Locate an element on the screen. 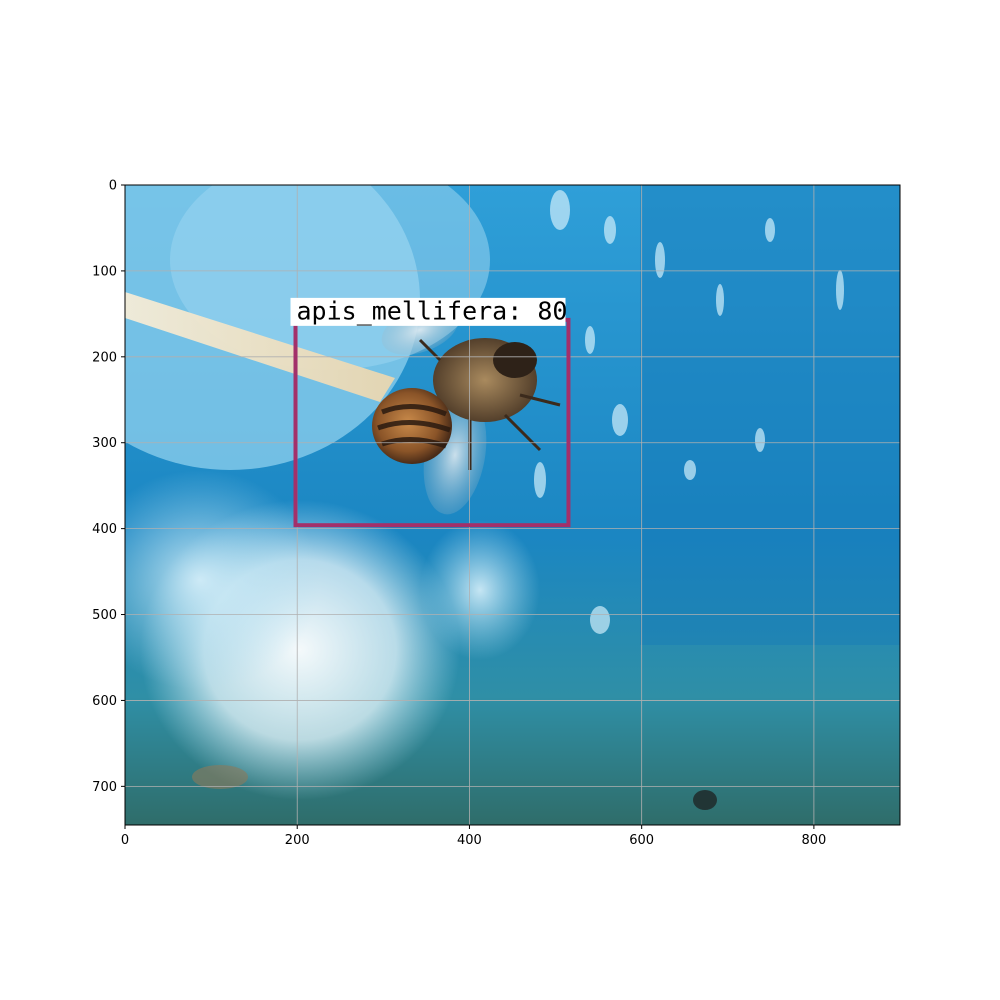  y-tick-label: 700 is located at coordinates (104, 787).